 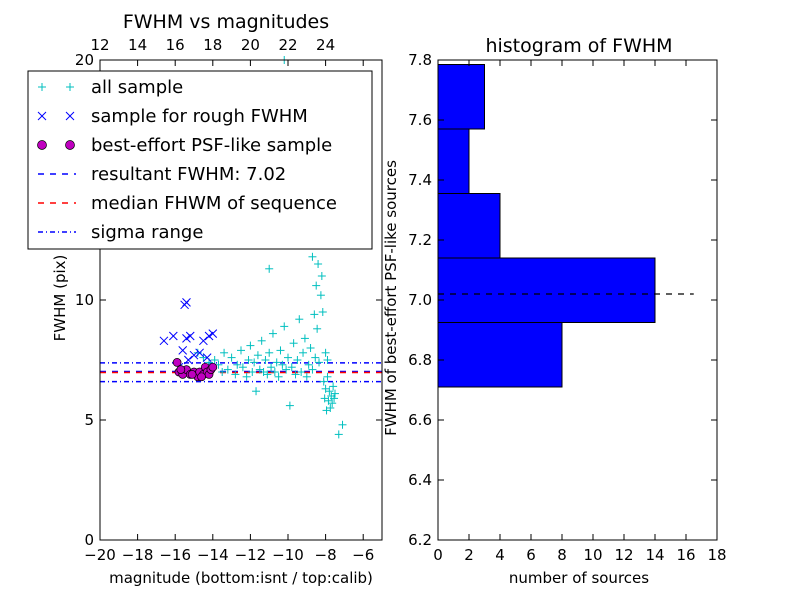 What do you see at coordinates (84, 60) in the screenshot?
I see `scatter-y-tick-label: 20` at bounding box center [84, 60].